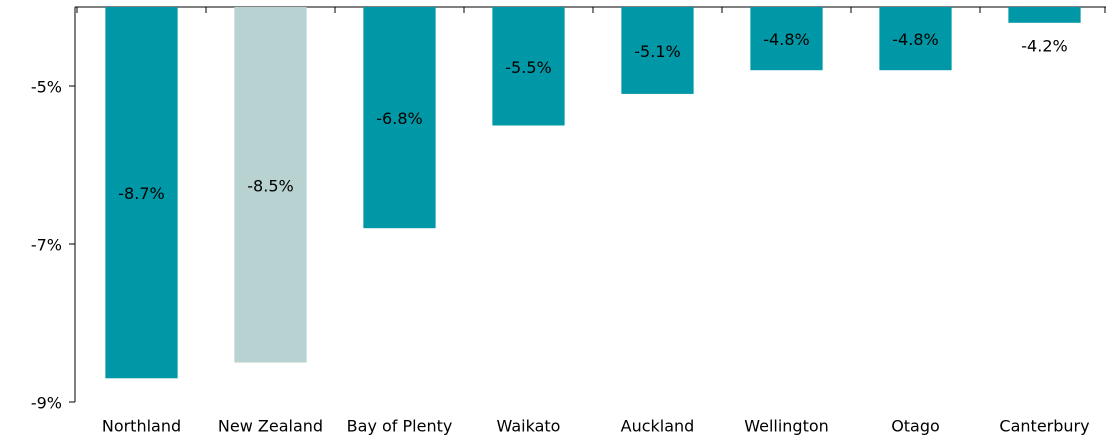 Image resolution: width=1115 pixels, height=439 pixels. Describe the element at coordinates (915, 426) in the screenshot. I see `x-tick-label: Otago` at that location.